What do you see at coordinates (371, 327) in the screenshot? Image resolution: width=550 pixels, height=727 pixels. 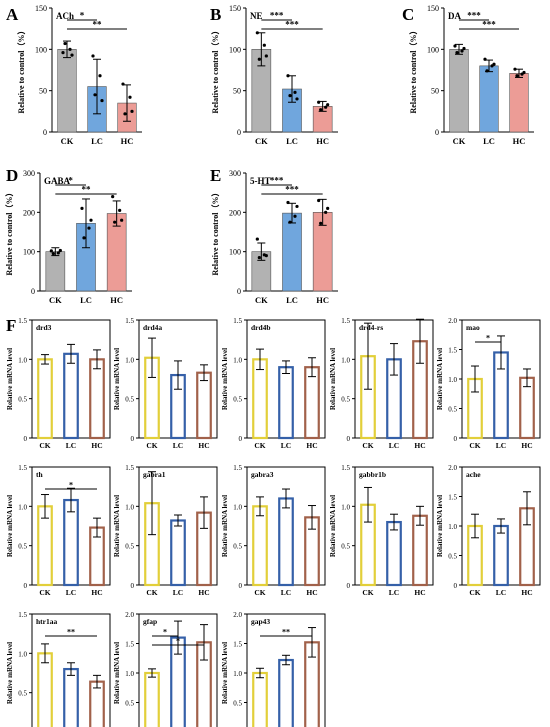 I see `chart-title: drd4-rs` at bounding box center [371, 327].